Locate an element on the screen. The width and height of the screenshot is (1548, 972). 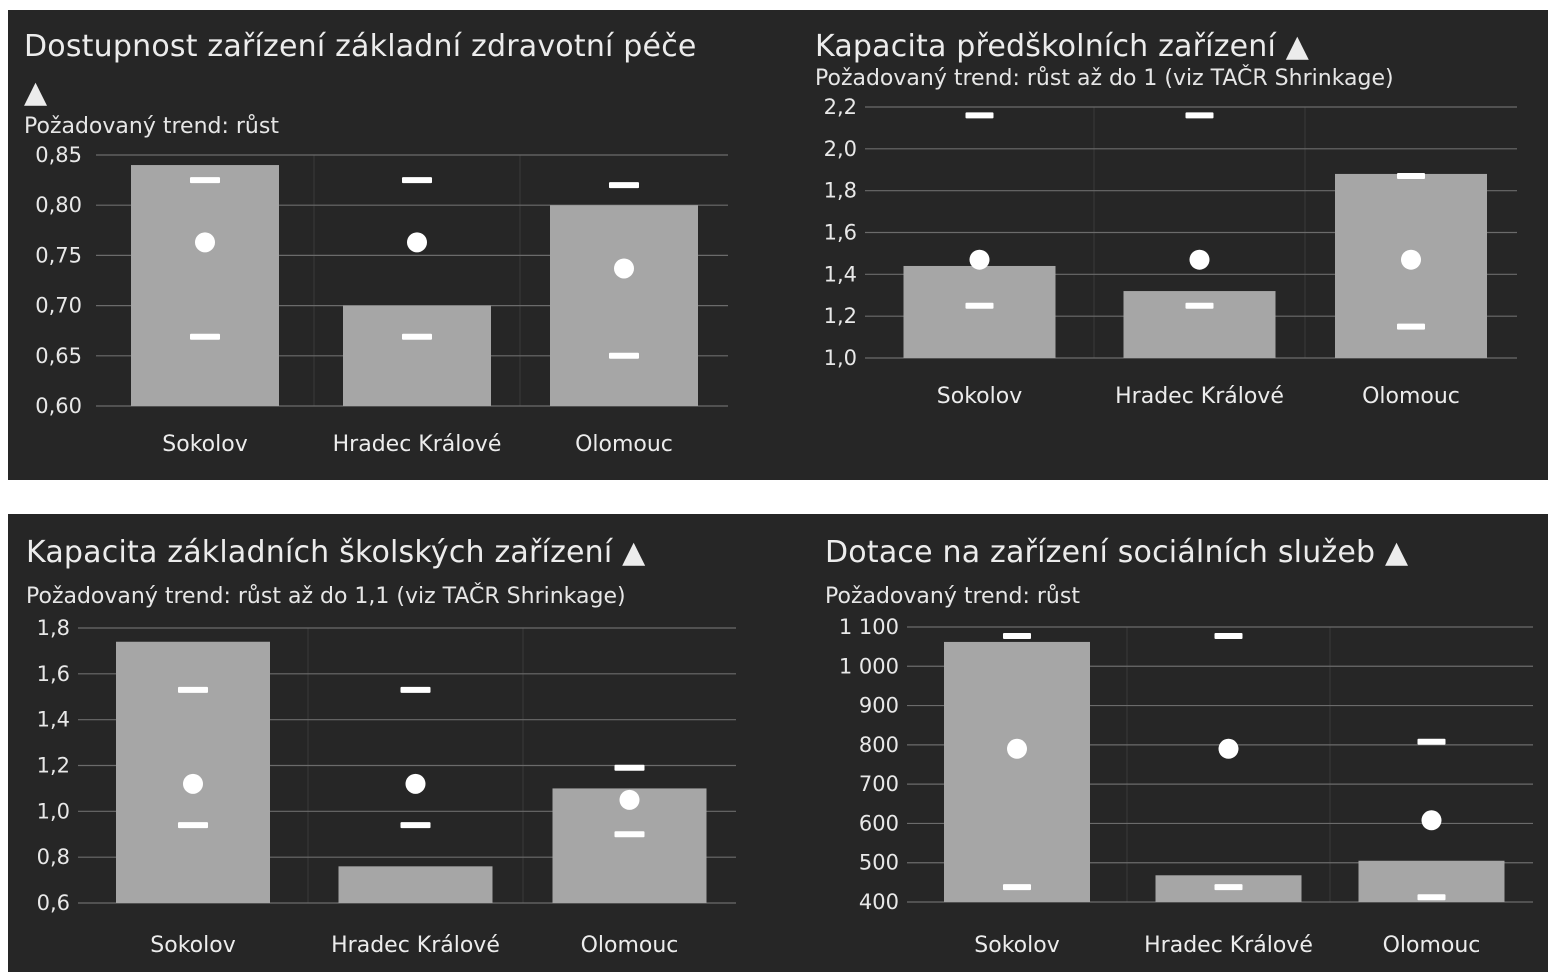
y-tick-label: 0,70 is located at coordinates (58, 306).